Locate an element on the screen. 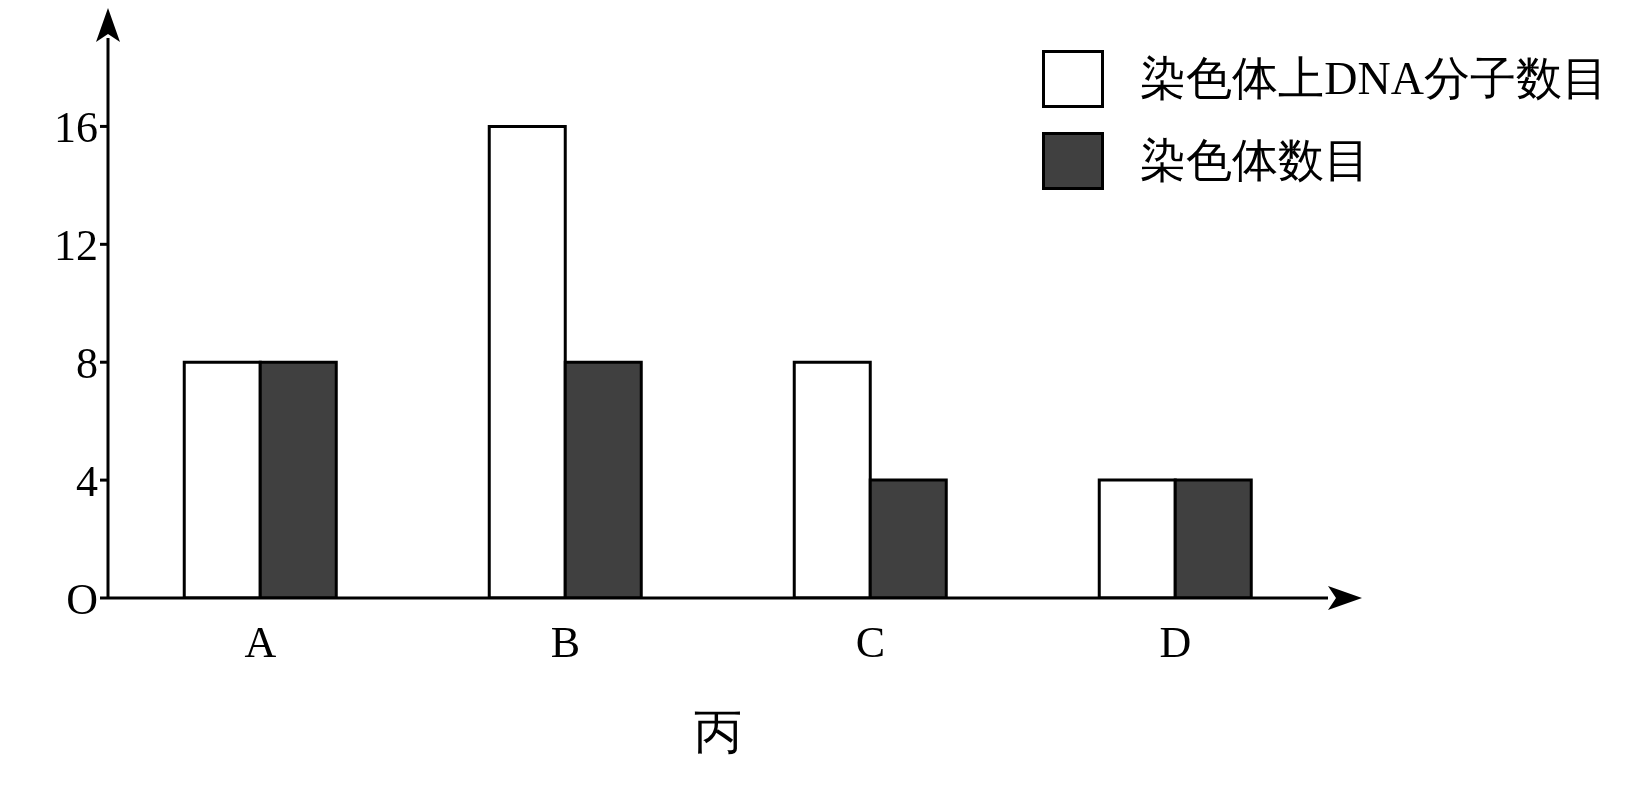 This screenshot has width=1642, height=786. y-tick-label: 16 is located at coordinates (76, 128).